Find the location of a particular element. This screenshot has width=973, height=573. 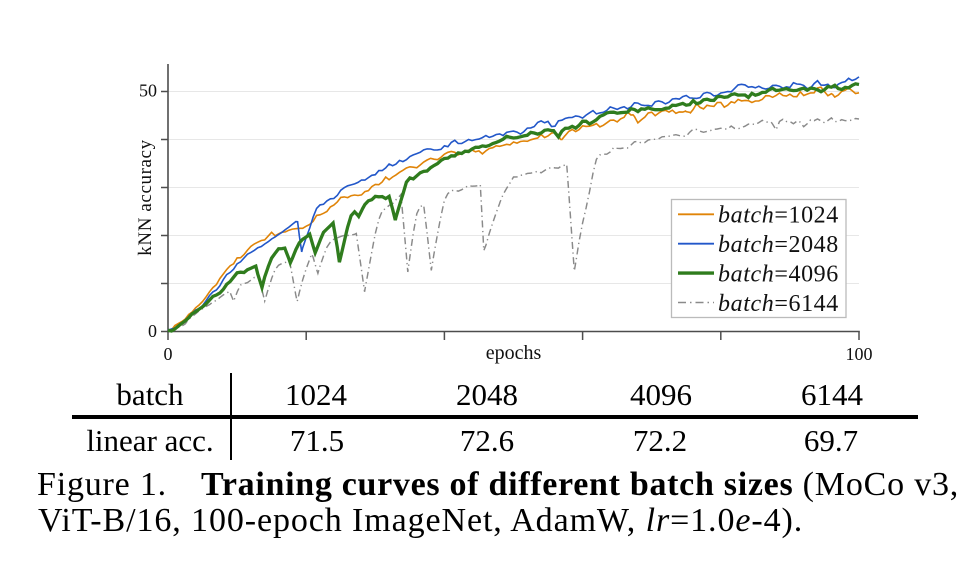

svg-text: batch=1024 is located at coordinates (778, 216).